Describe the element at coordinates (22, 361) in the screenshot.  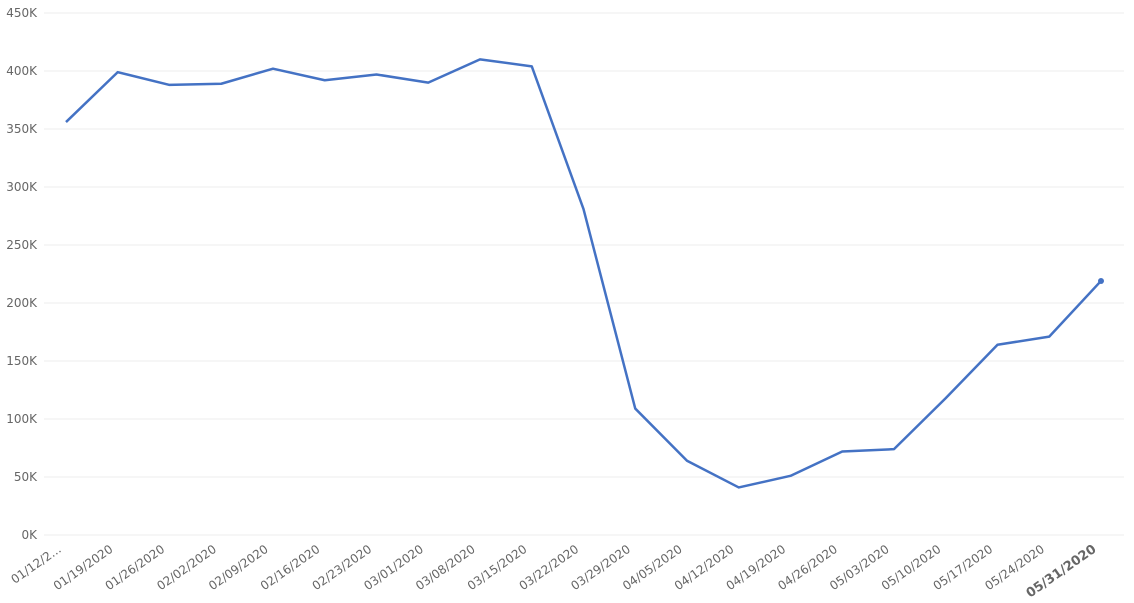
I see `y-tick-label: 150K` at that location.